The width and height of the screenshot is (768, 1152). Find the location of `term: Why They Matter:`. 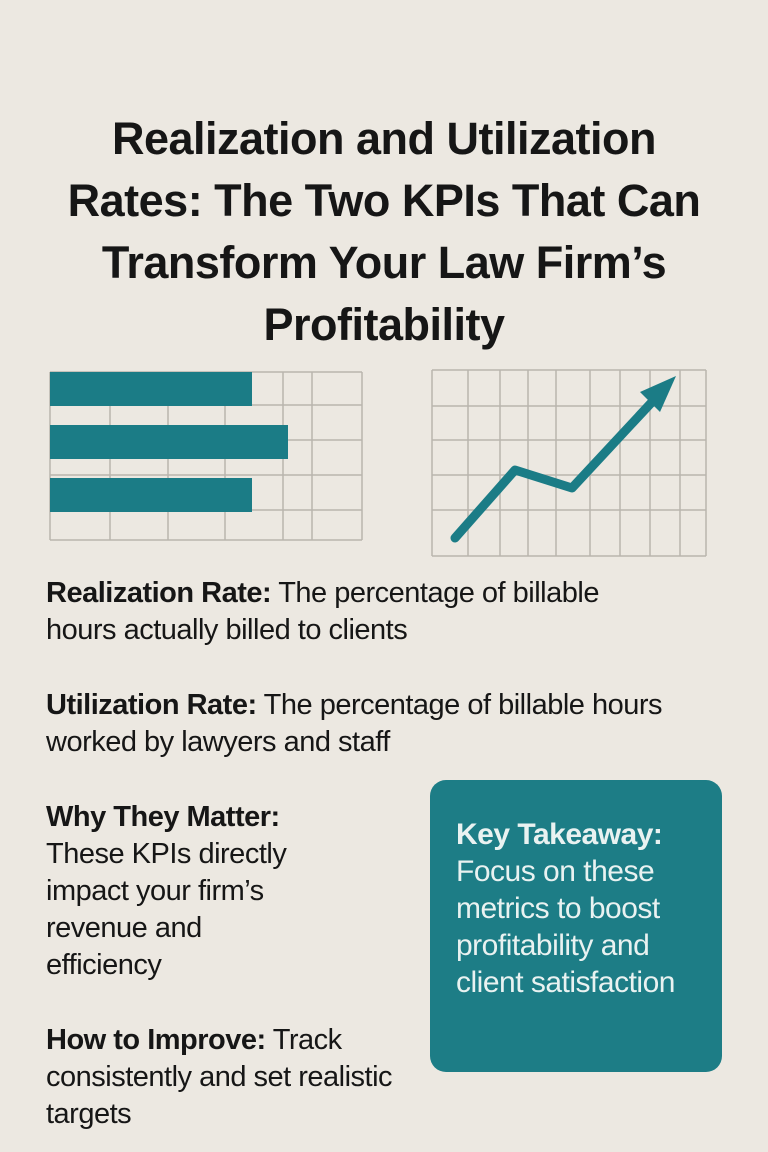

term: Why They Matter: is located at coordinates (163, 817).